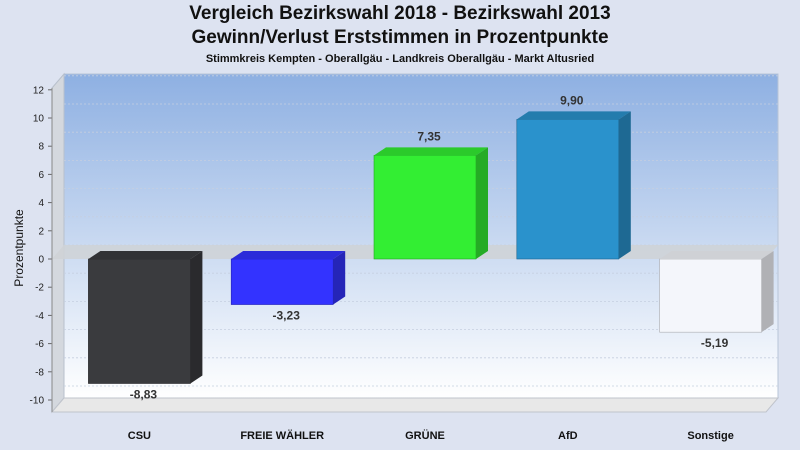 This screenshot has height=450, width=800. What do you see at coordinates (39, 90) in the screenshot?
I see `y-tick-label: 12` at bounding box center [39, 90].